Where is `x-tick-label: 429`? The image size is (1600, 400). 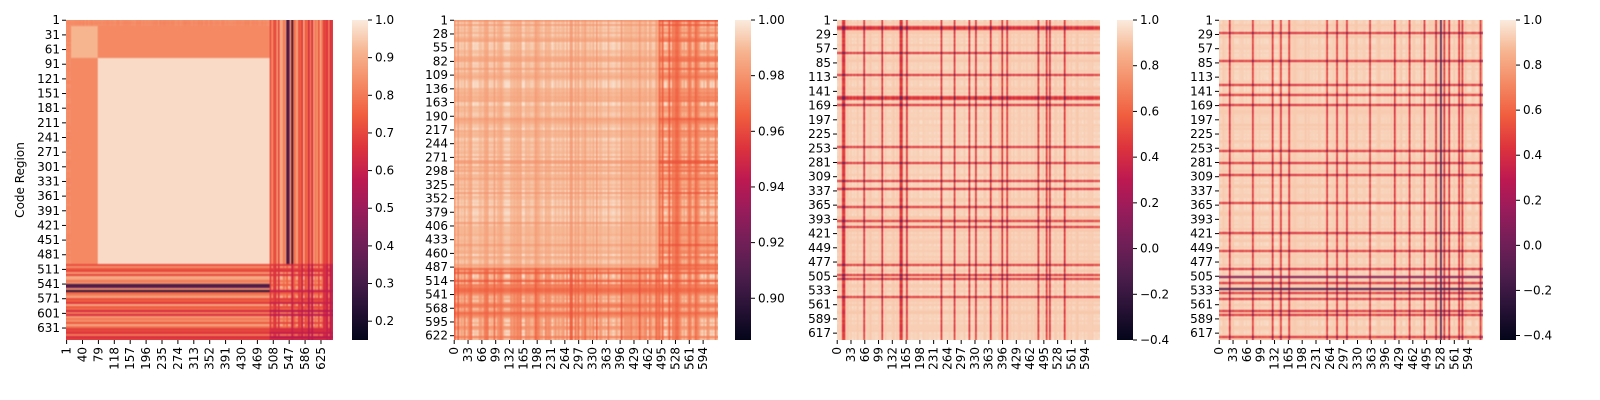
x-tick-label: 429 is located at coordinates (634, 358).